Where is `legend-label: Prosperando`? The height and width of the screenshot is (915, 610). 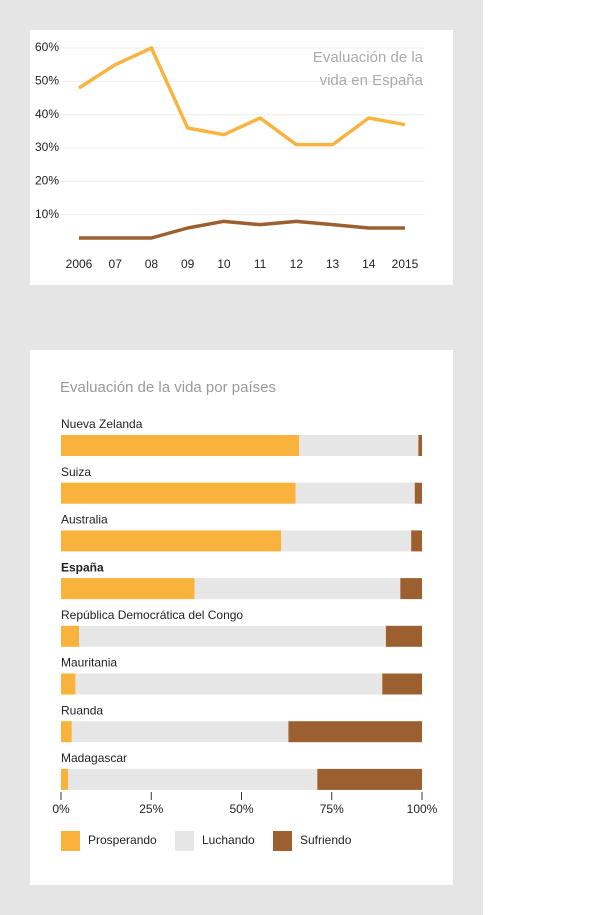 legend-label: Prosperando is located at coordinates (122, 840).